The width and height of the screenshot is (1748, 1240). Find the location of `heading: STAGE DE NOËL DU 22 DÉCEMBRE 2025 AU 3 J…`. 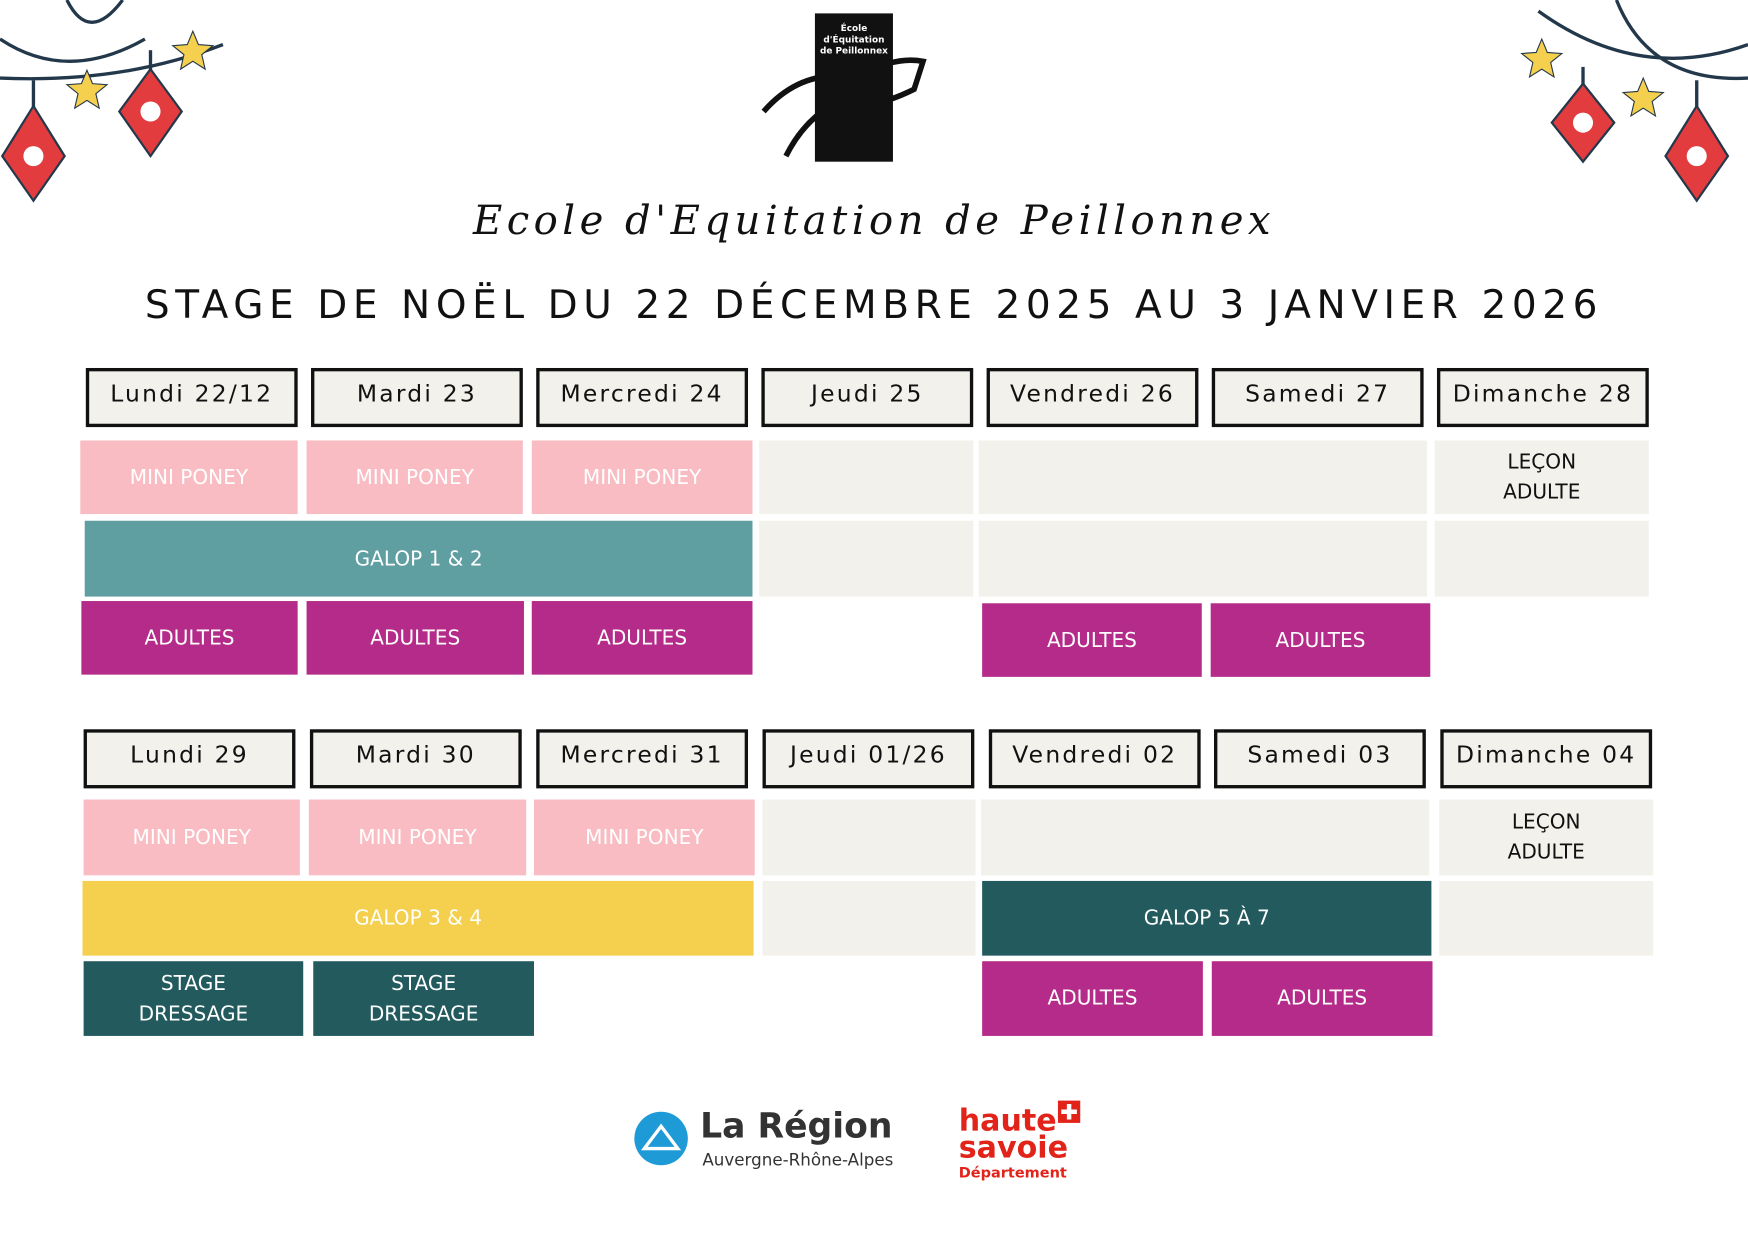

heading: STAGE DE NOËL DU 22 DÉCEMBRE 2025 AU 3 J… is located at coordinates (874, 305).